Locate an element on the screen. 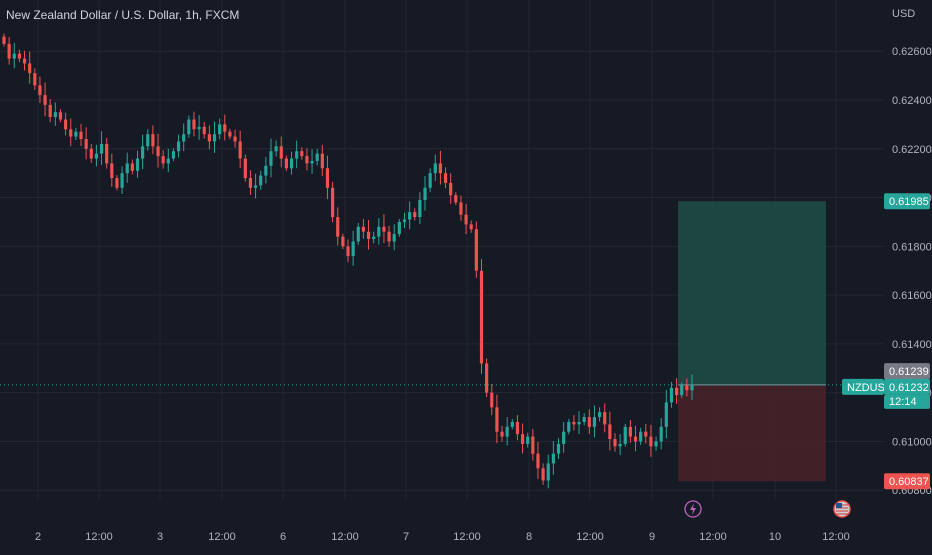  x-tick-label: 7 is located at coordinates (406, 537).